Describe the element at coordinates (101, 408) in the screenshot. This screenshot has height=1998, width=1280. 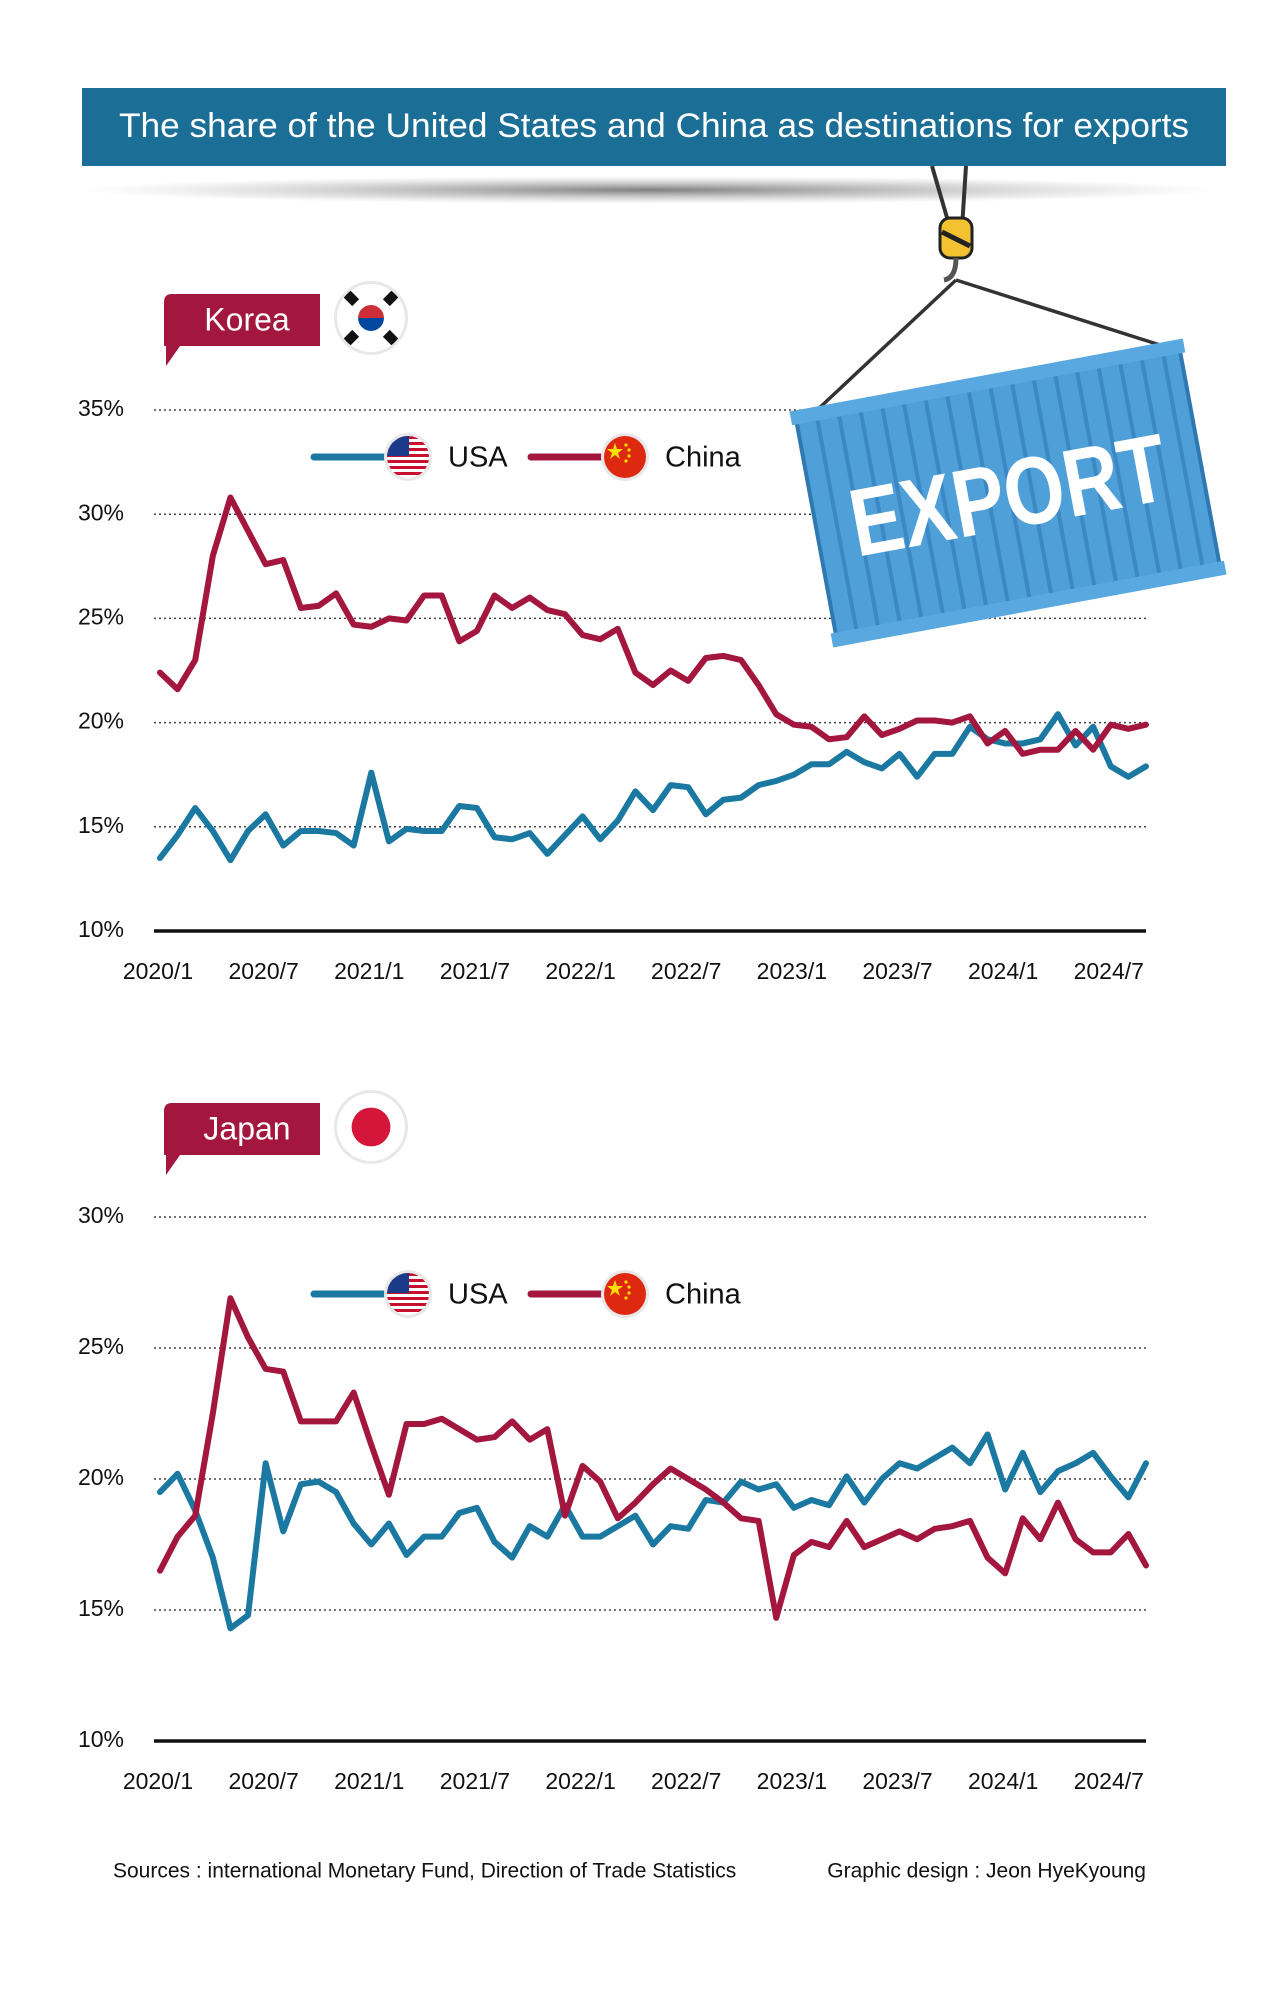
I see `y-tick-label: 35%` at that location.